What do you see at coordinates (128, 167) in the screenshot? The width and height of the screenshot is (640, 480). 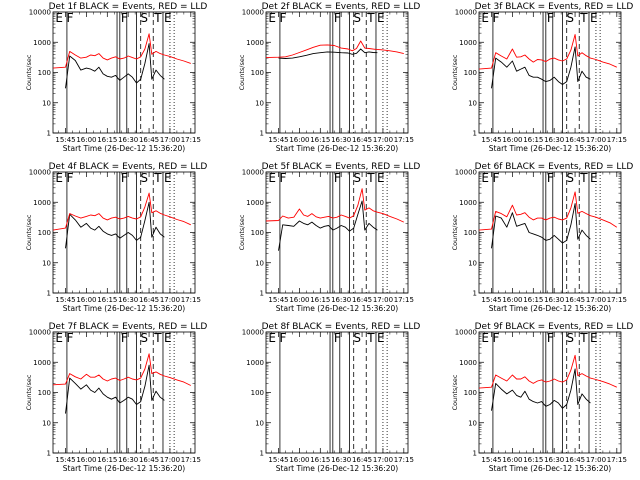 I see `panel-title: Det 4f BLACK = Events, RED = LLD` at bounding box center [128, 167].